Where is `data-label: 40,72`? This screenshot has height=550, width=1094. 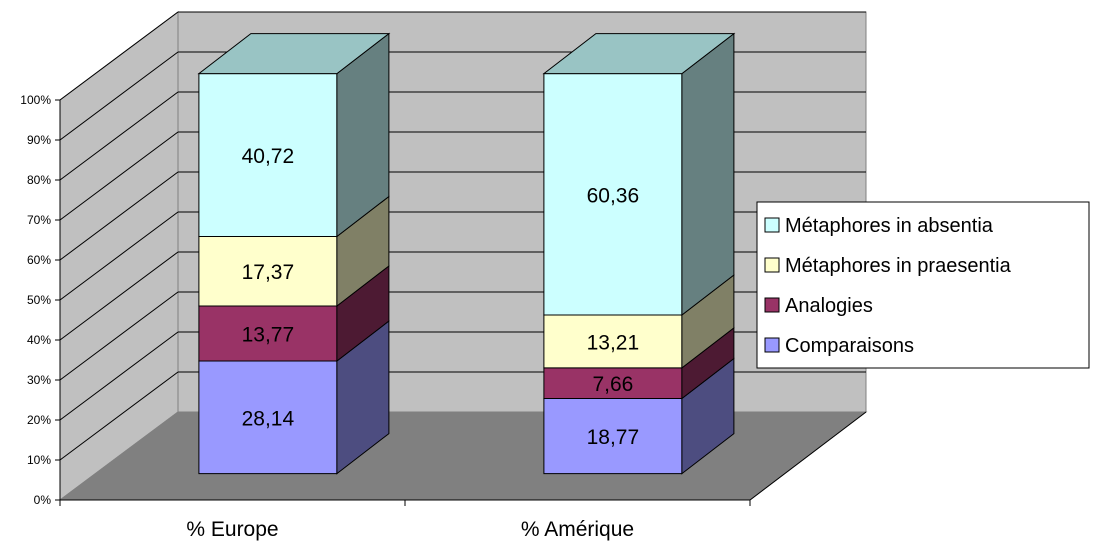
data-label: 40,72 is located at coordinates (268, 156).